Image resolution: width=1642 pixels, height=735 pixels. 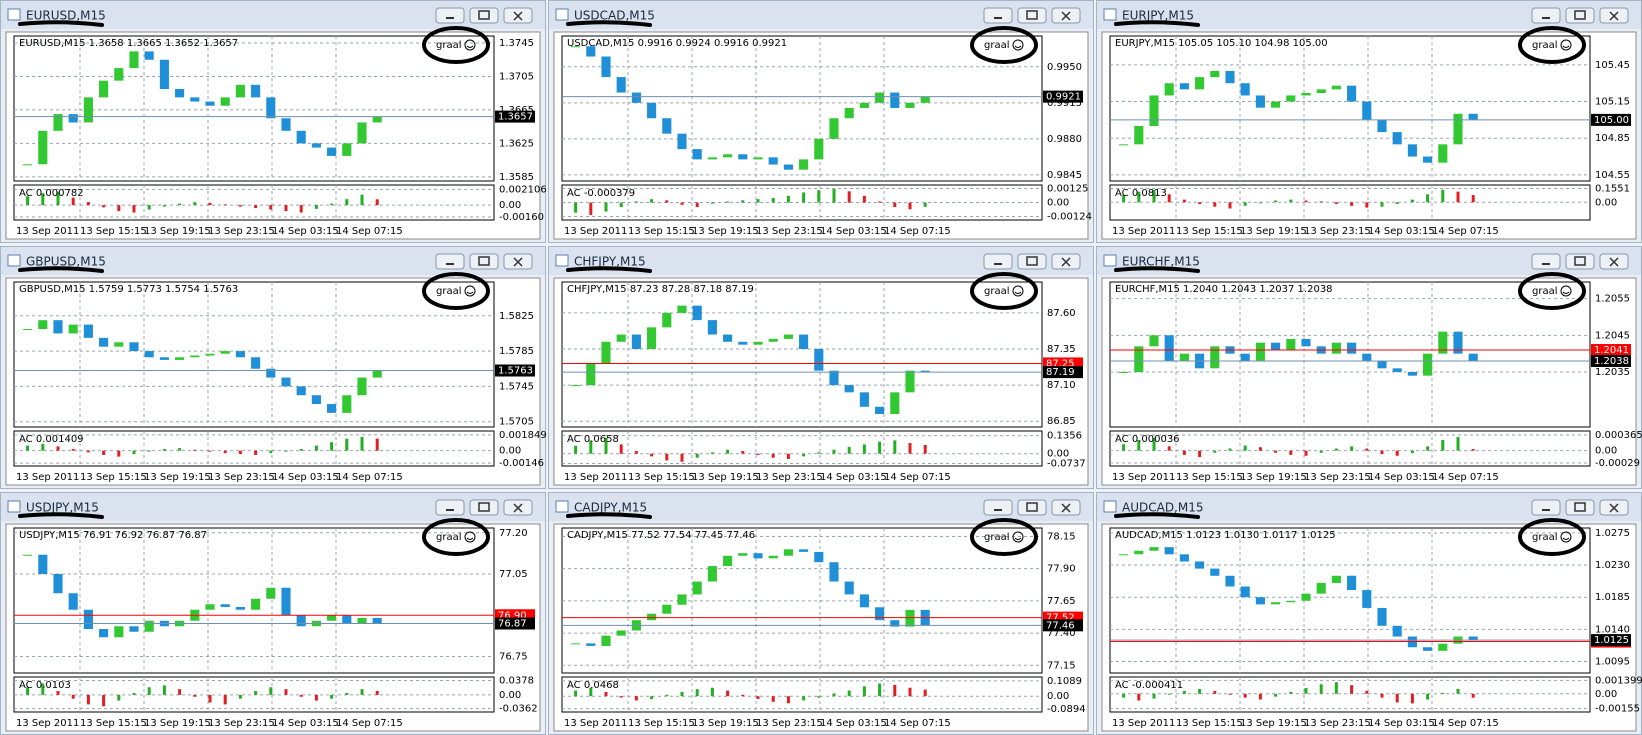 I want to click on ac-tick-label: 0.001849, so click(x=523, y=435).